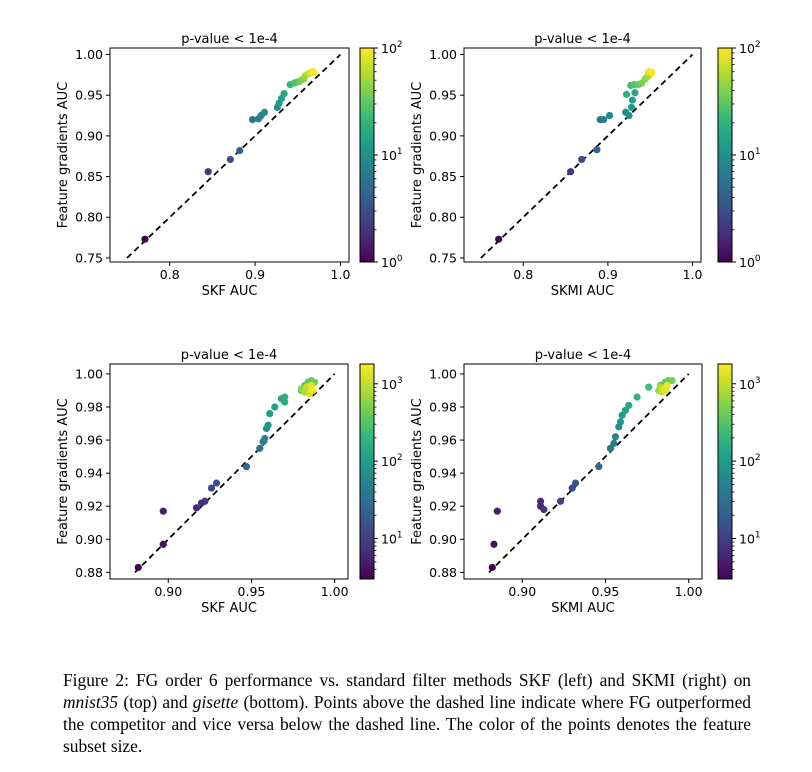 The height and width of the screenshot is (772, 812). Describe the element at coordinates (89, 217) in the screenshot. I see `y-tick-label: 0.80` at that location.